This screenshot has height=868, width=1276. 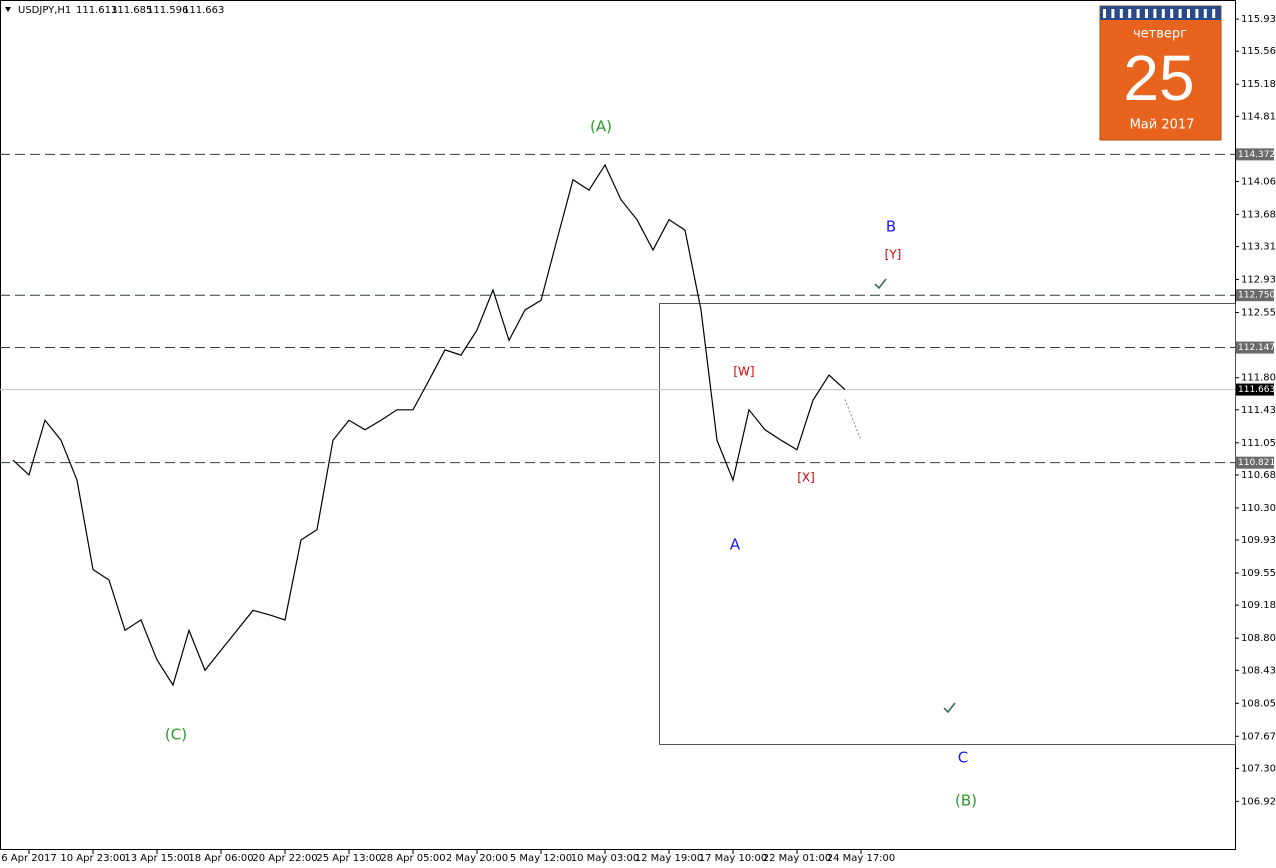 I want to click on current-price-box, so click(x=1255, y=389).